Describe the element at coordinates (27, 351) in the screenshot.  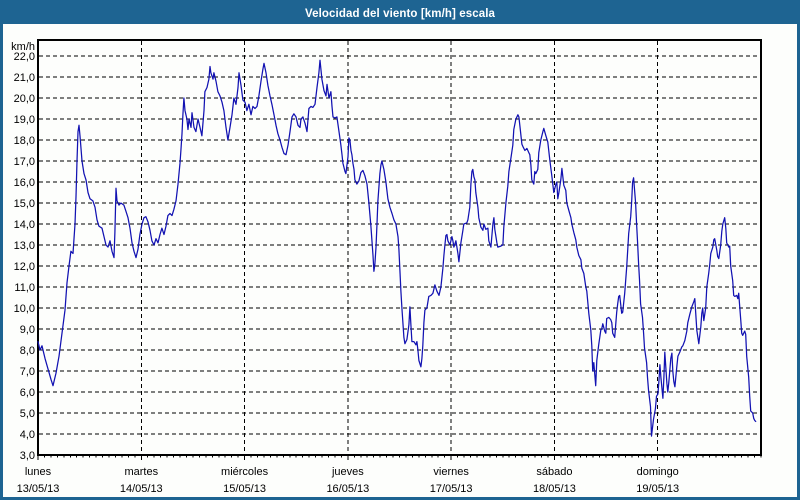
I see `y-tick-label: 8,0` at that location.